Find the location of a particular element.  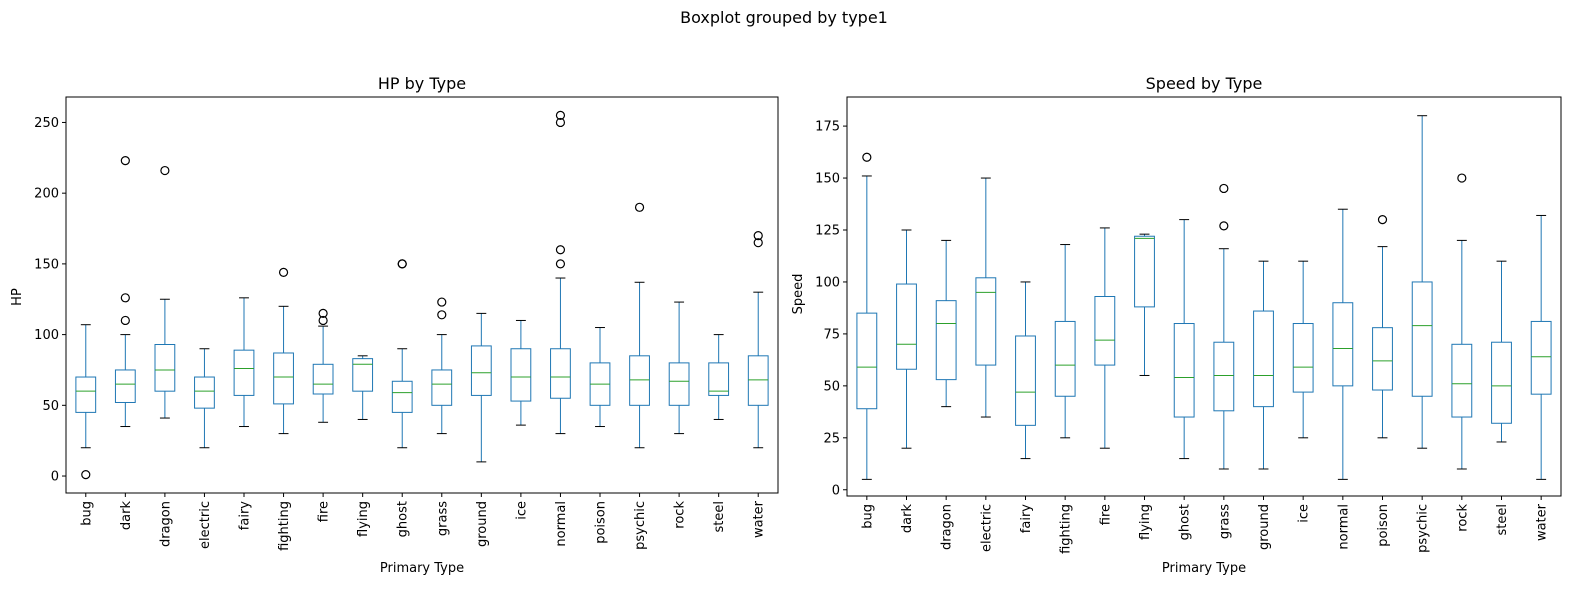

speed-box-fairy is located at coordinates (1025, 370).